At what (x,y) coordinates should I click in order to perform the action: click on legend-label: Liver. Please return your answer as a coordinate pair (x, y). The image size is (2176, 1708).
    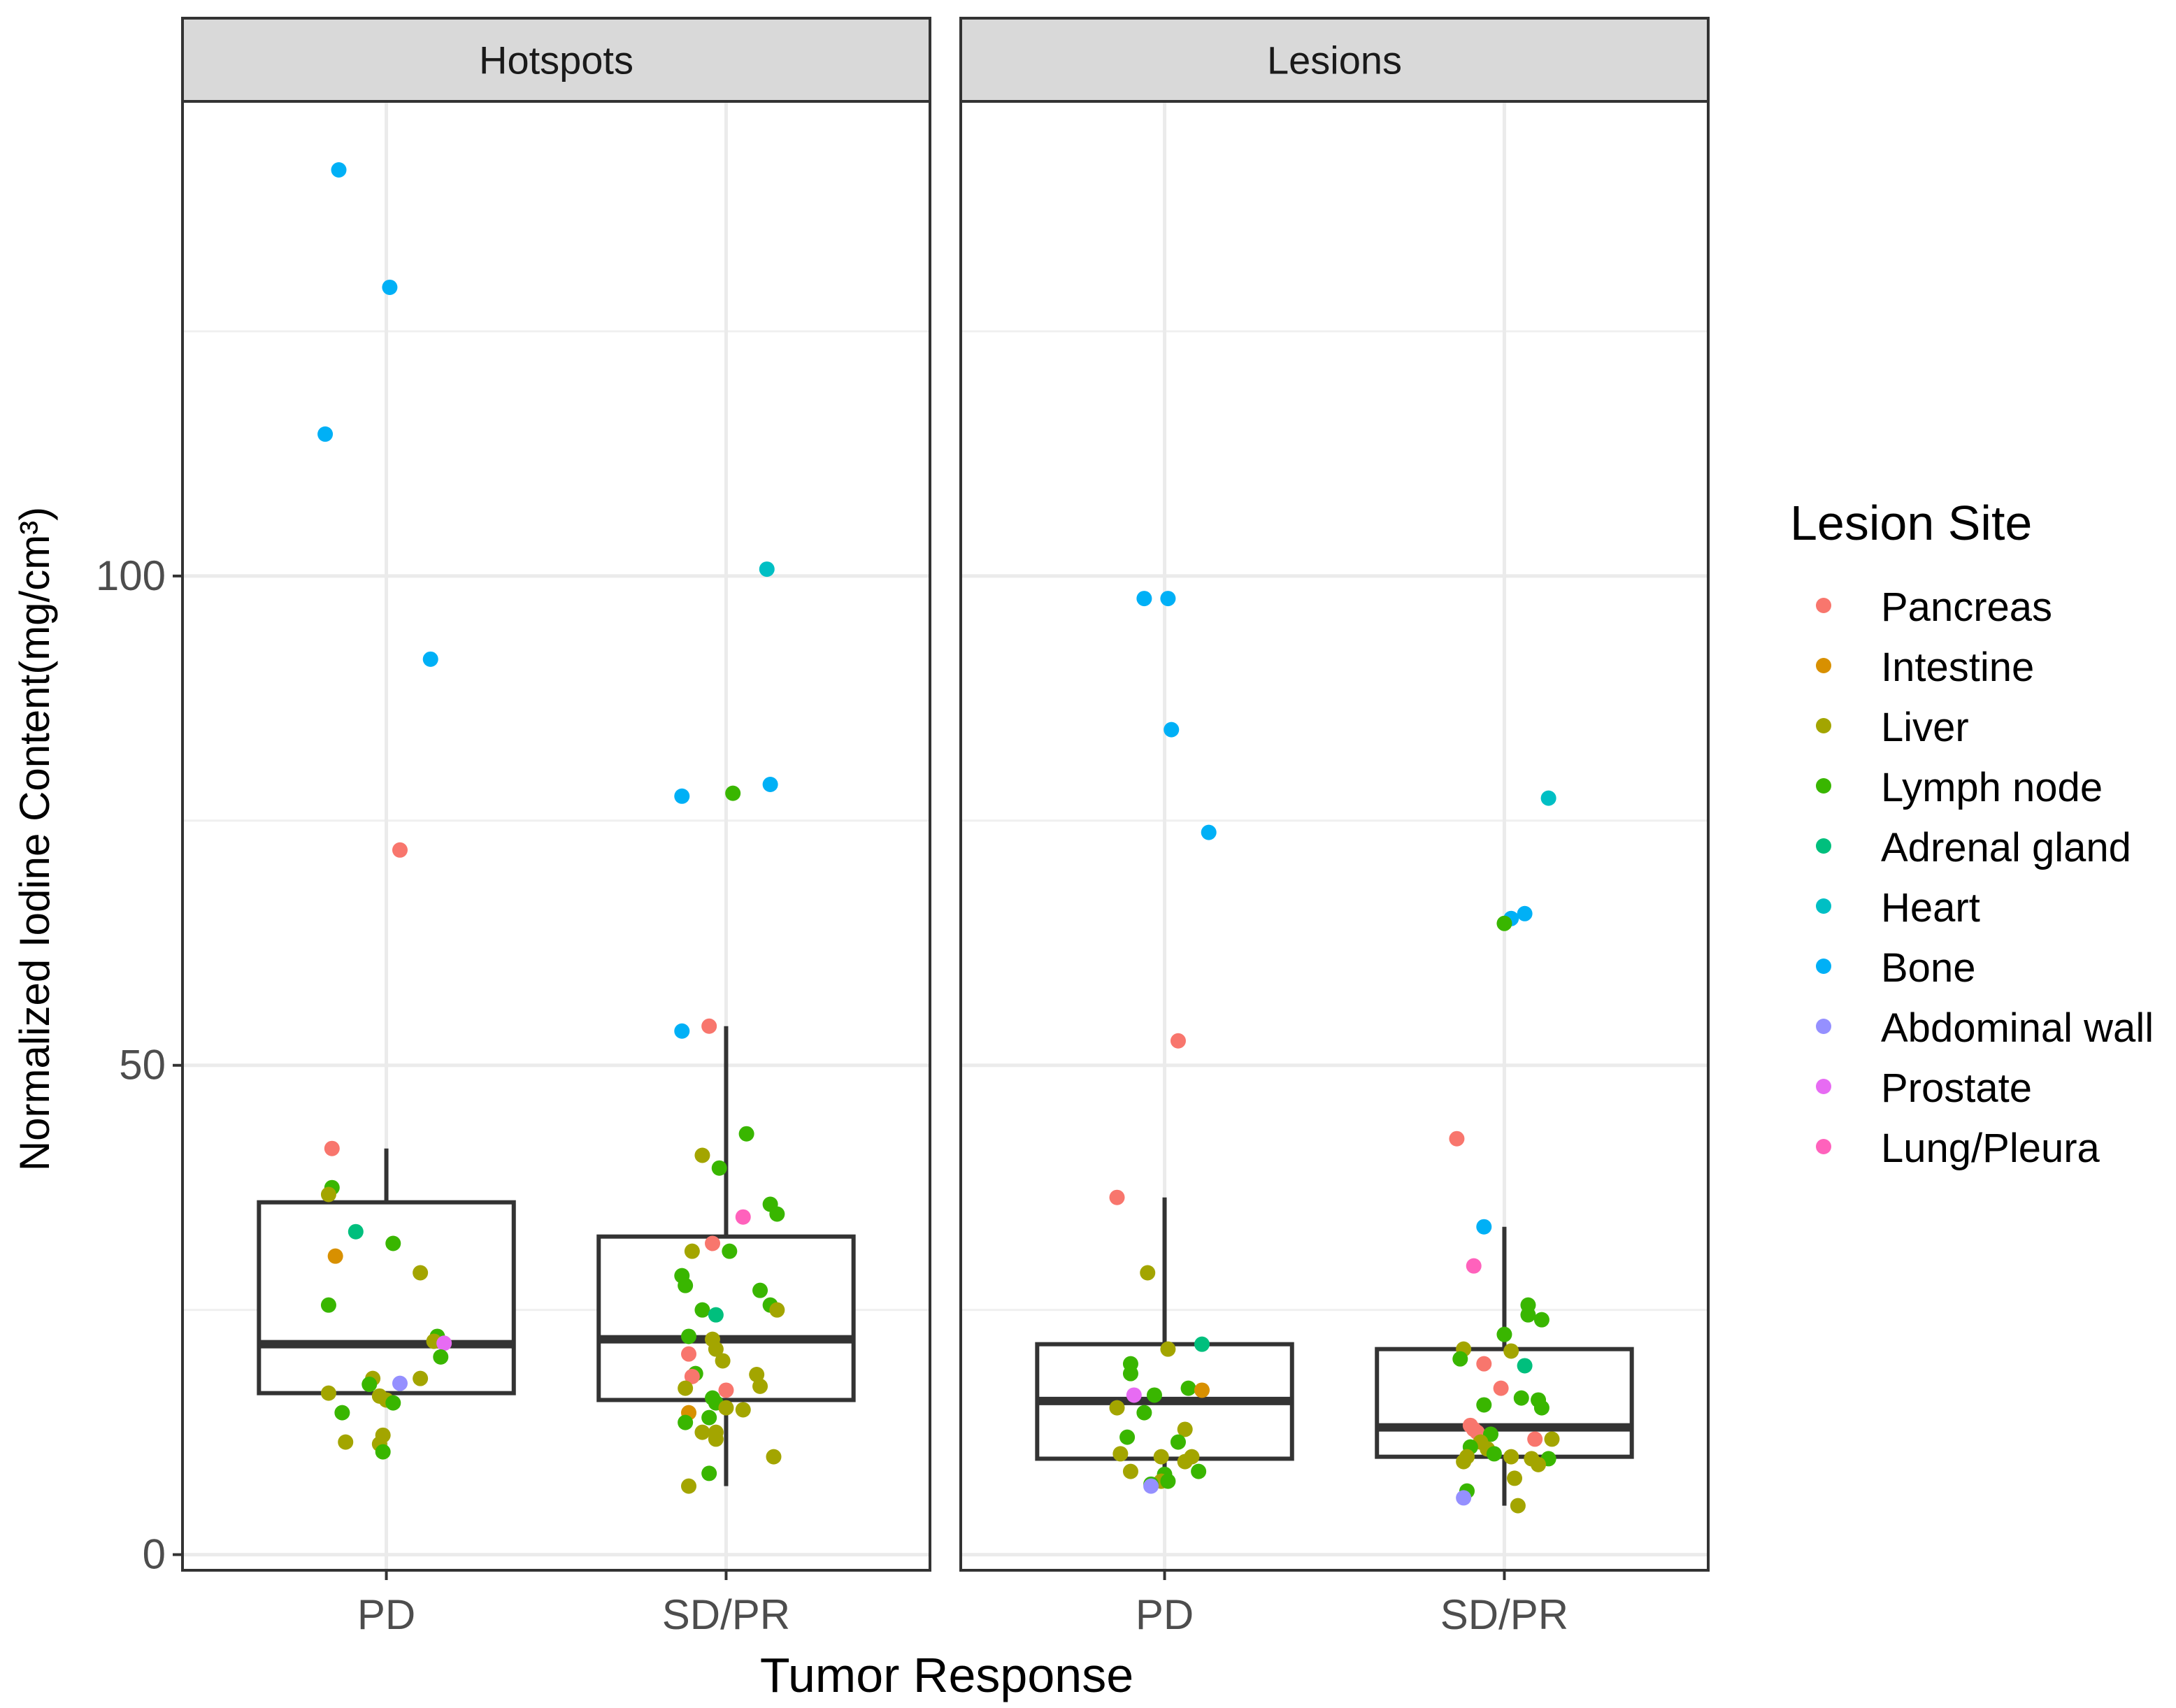
    Looking at the image, I should click on (1925, 728).